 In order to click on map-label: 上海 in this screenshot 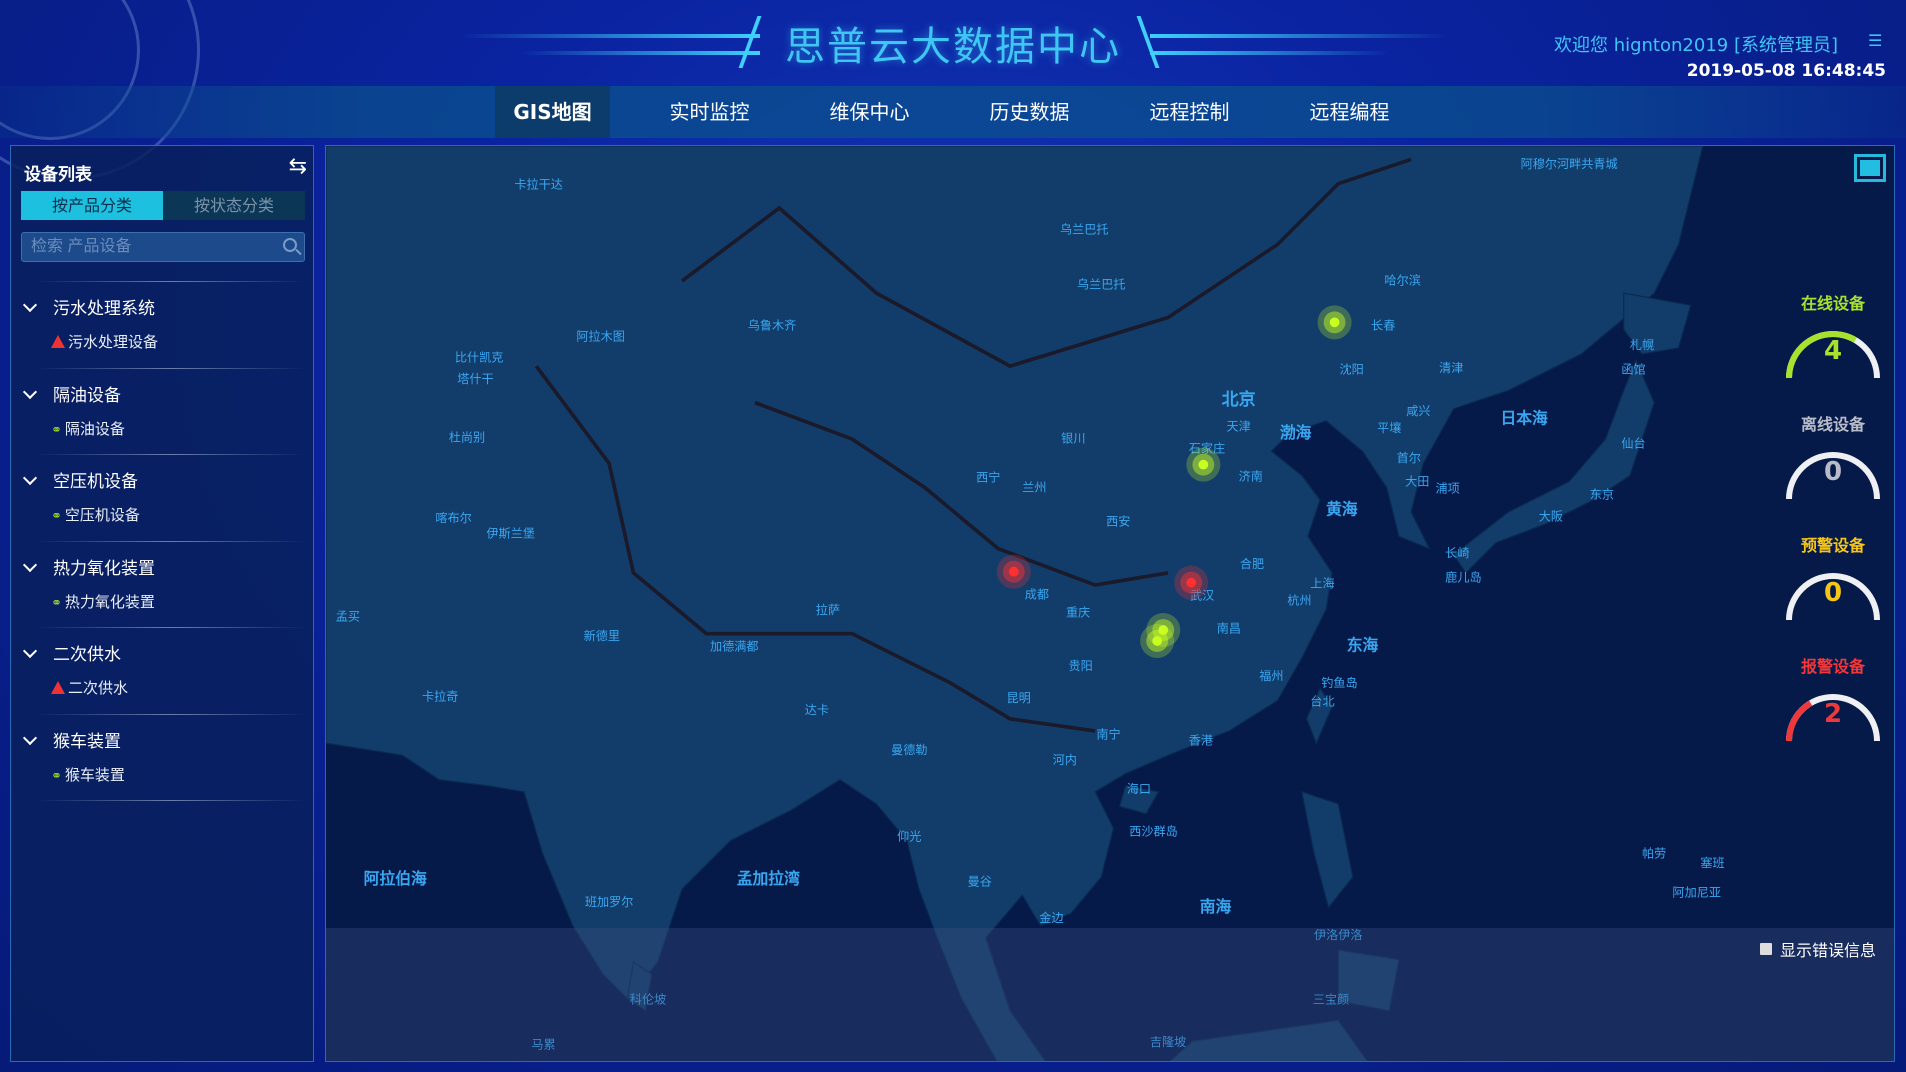, I will do `click(1322, 582)`.